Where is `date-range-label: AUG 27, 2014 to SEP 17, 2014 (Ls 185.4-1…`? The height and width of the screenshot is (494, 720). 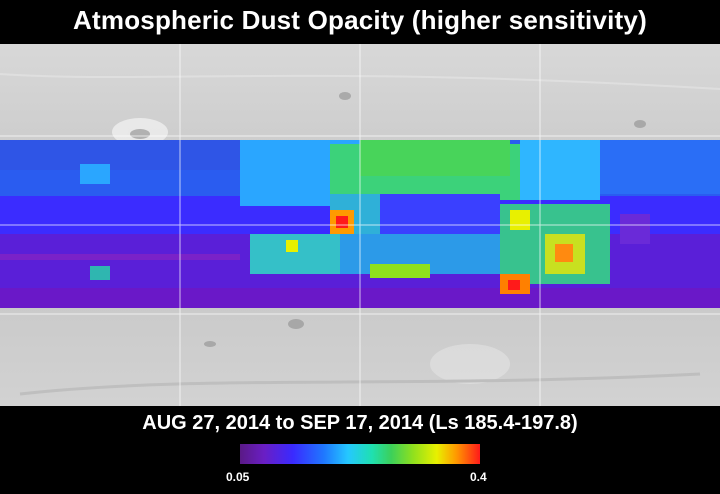 date-range-label: AUG 27, 2014 to SEP 17, 2014 (Ls 185.4-1… is located at coordinates (360, 423).